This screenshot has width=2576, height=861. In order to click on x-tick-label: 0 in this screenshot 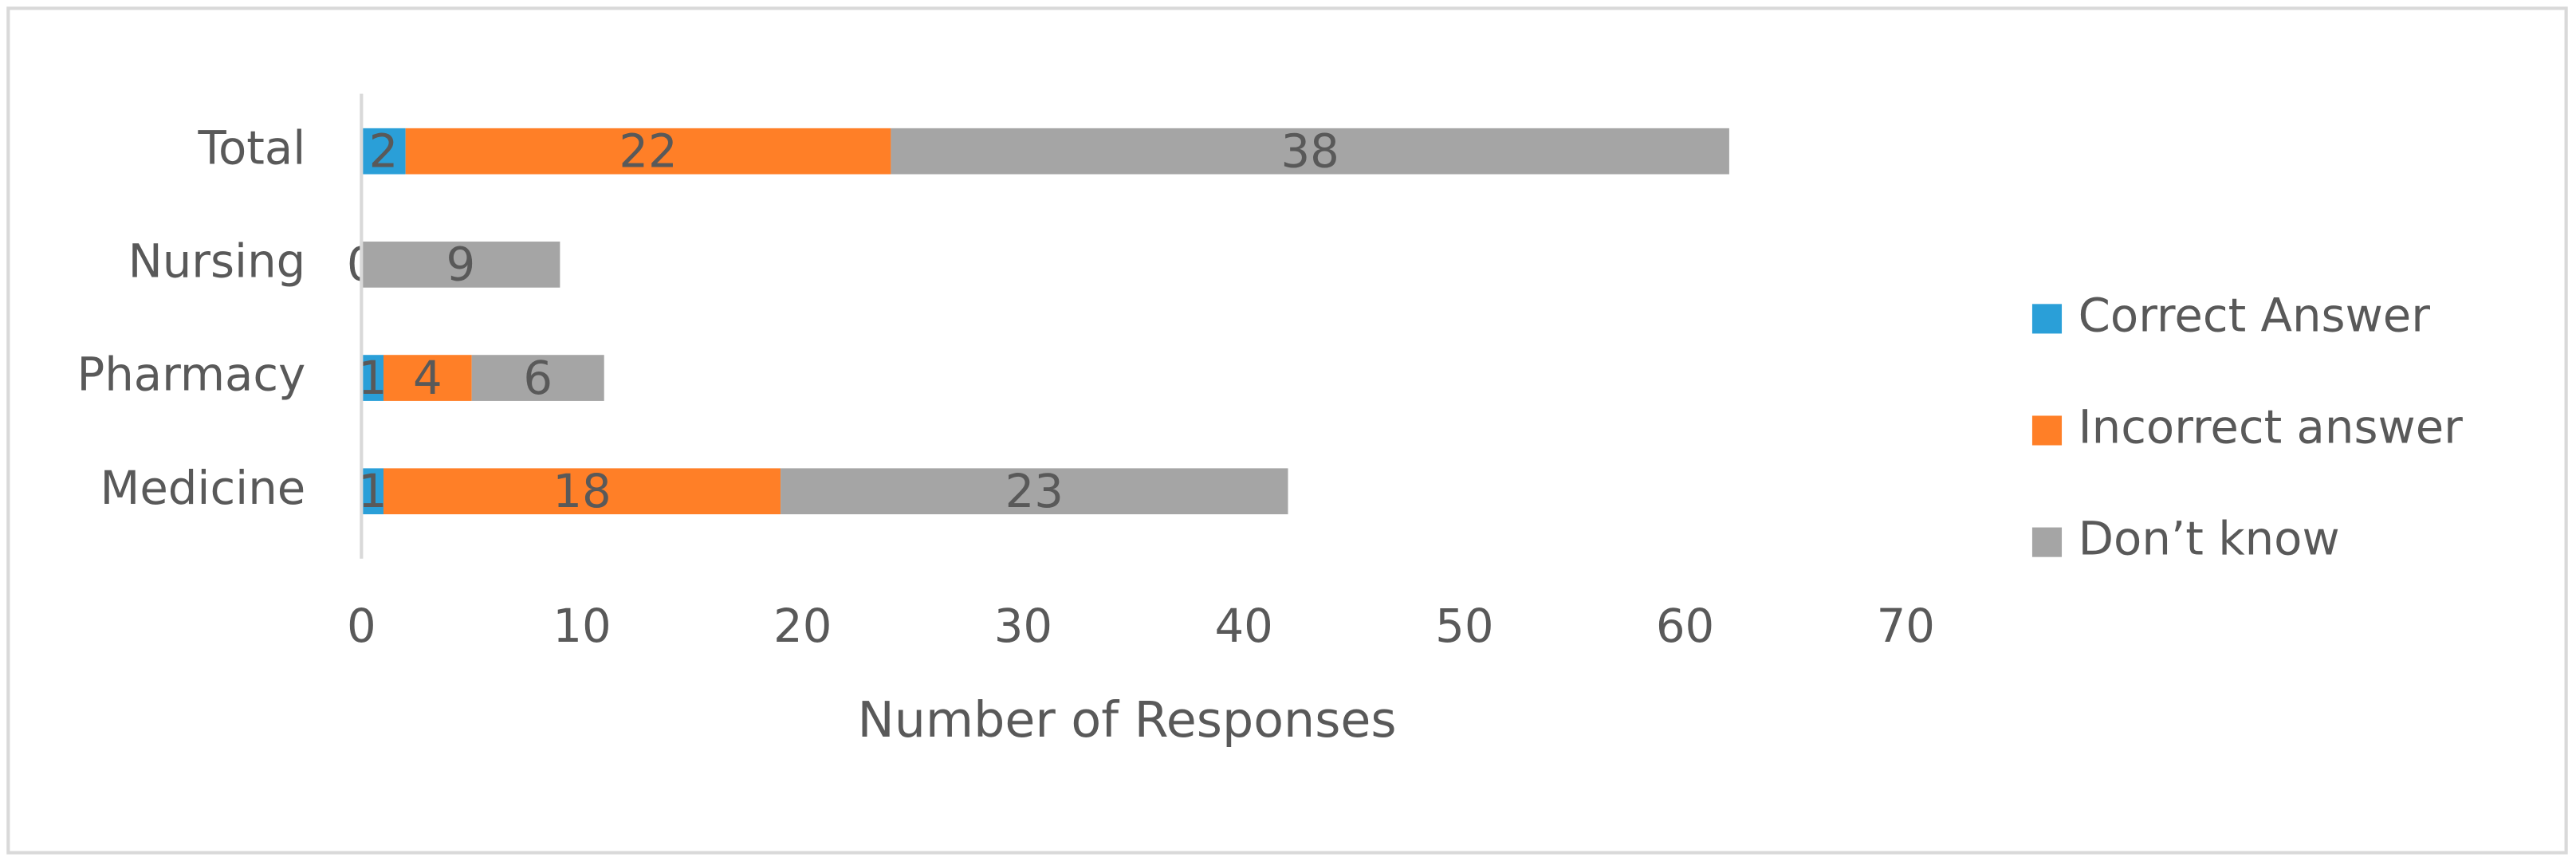, I will do `click(362, 626)`.